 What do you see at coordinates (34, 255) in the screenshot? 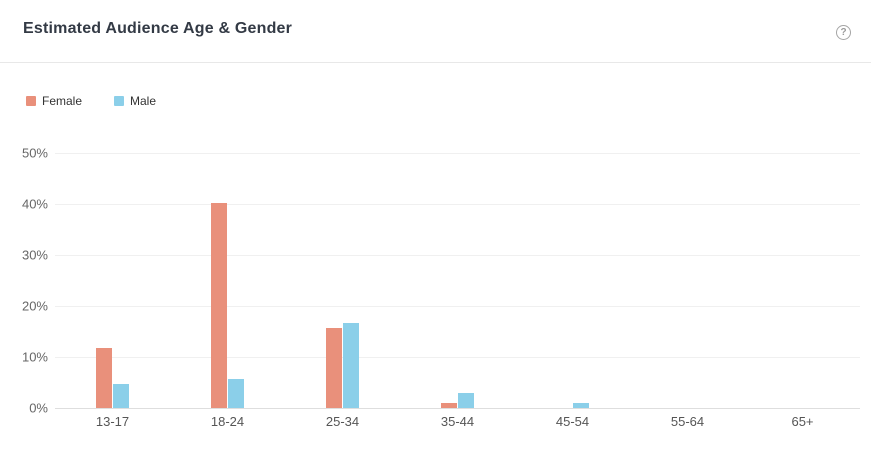
I see `y-tick-label: 30%` at bounding box center [34, 255].